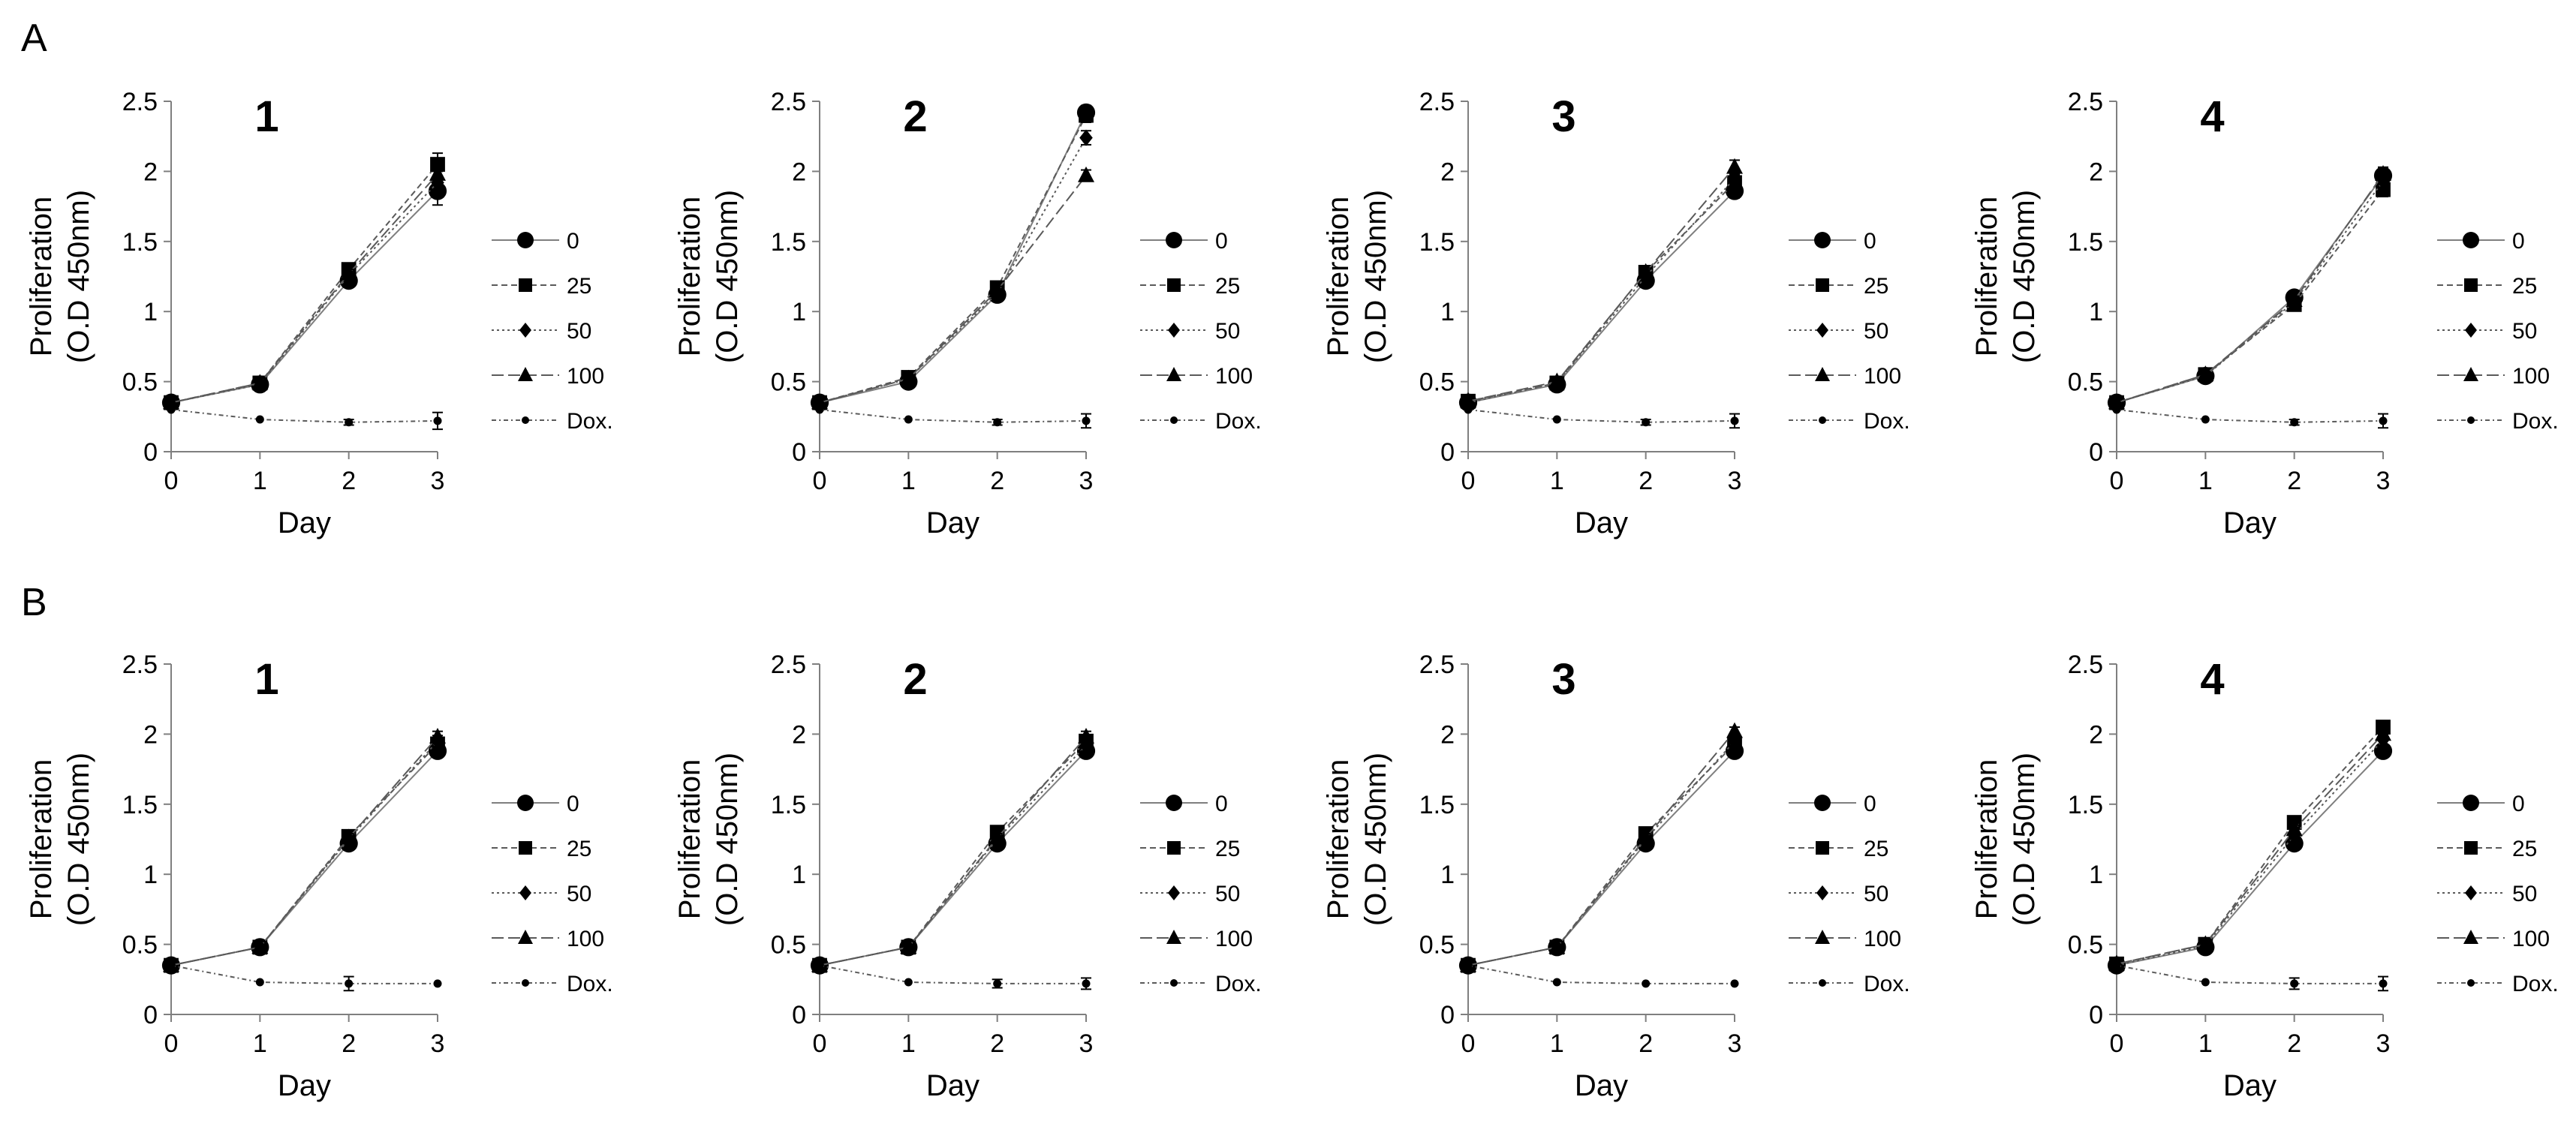 The height and width of the screenshot is (1130, 2576). Describe the element at coordinates (2294, 481) in the screenshot. I see `x-tick-label: 2` at that location.